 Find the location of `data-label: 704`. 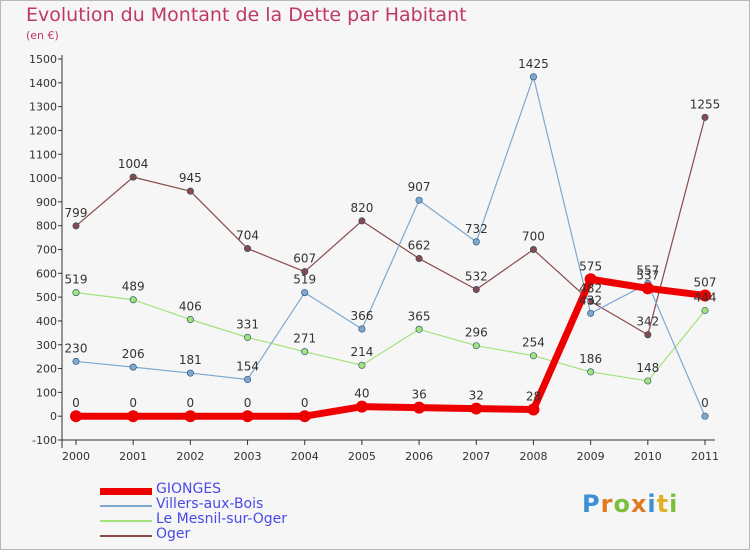

data-label: 704 is located at coordinates (247, 236).